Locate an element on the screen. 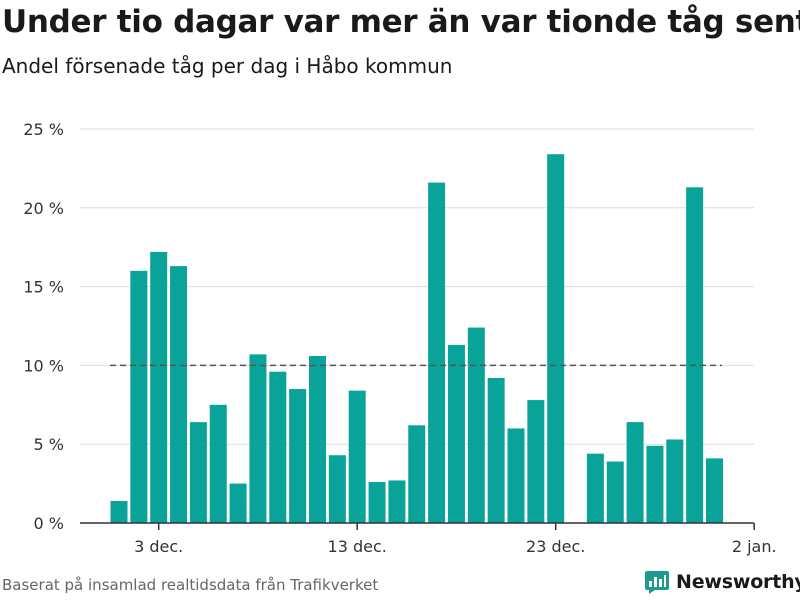  newsworthy-logo-icon is located at coordinates (657, 582).